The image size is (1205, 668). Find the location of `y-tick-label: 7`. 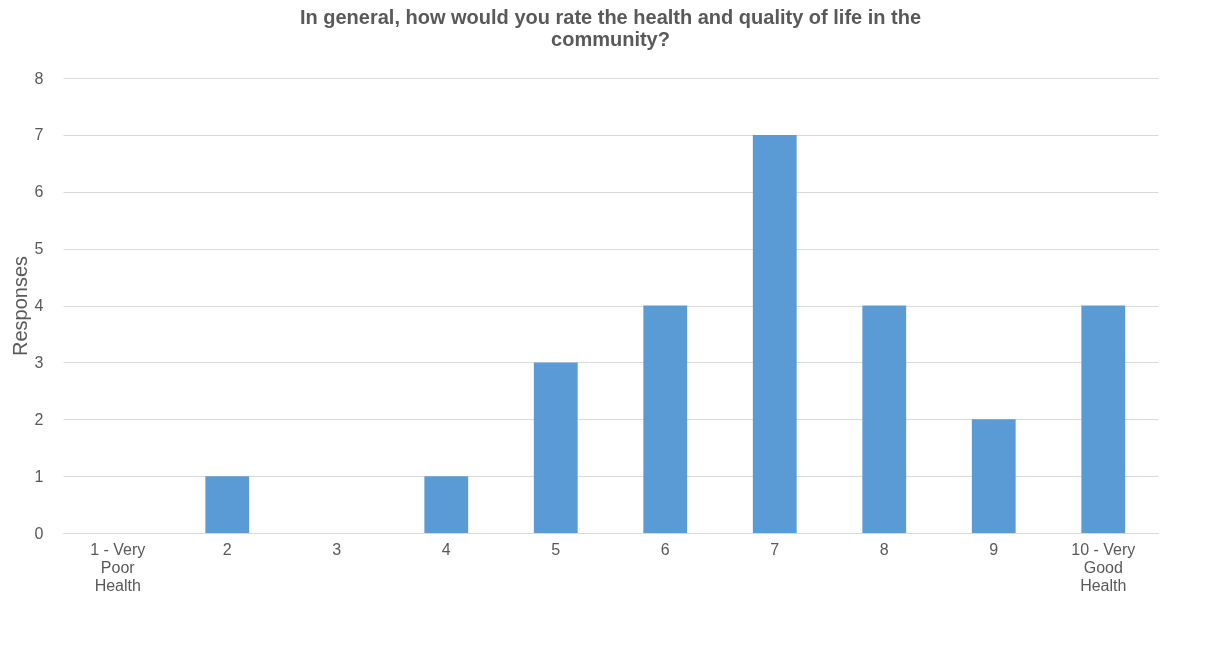

y-tick-label: 7 is located at coordinates (39, 135).